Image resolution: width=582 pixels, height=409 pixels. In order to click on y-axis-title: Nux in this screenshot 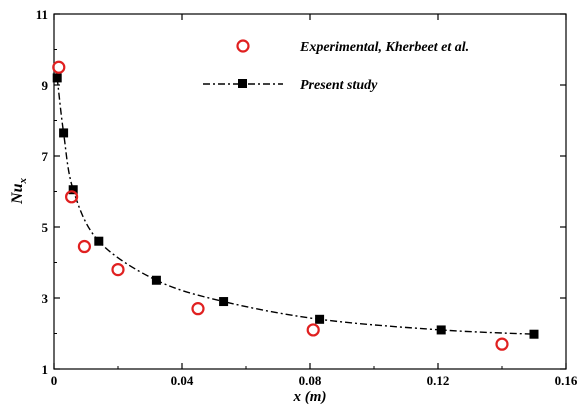, I will do `click(19, 191)`.